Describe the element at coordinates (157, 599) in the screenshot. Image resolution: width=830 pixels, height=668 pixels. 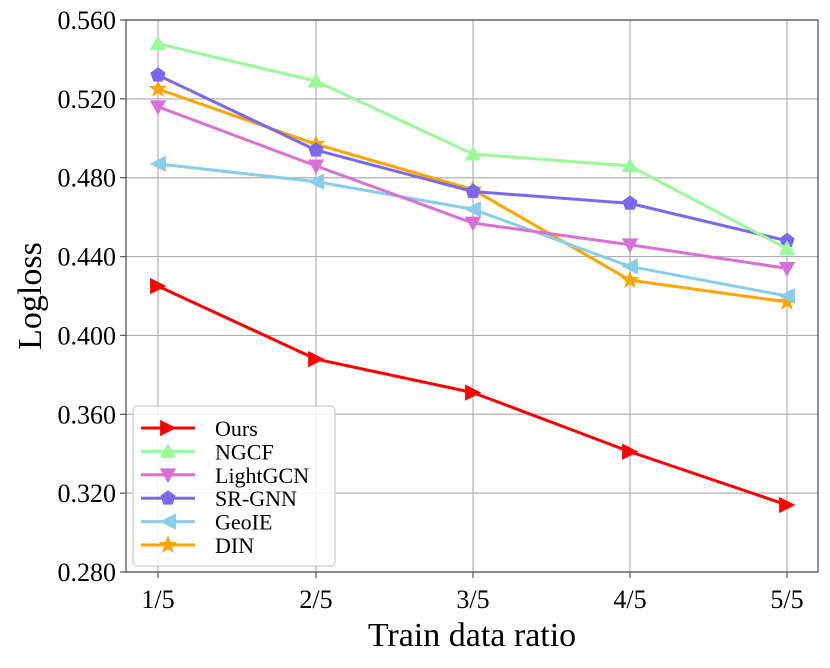
I see `x-tick-label: 1/5` at that location.